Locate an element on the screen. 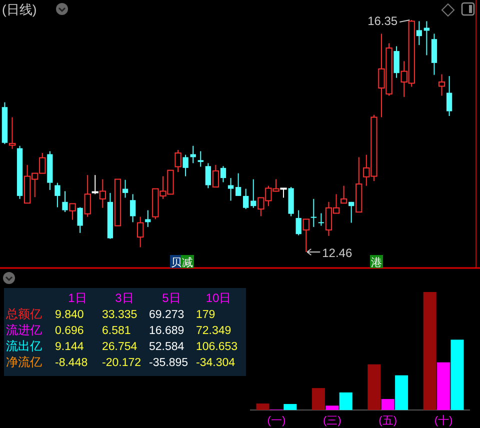 This screenshot has height=428, width=480. text: 净流亿 is located at coordinates (24, 362).